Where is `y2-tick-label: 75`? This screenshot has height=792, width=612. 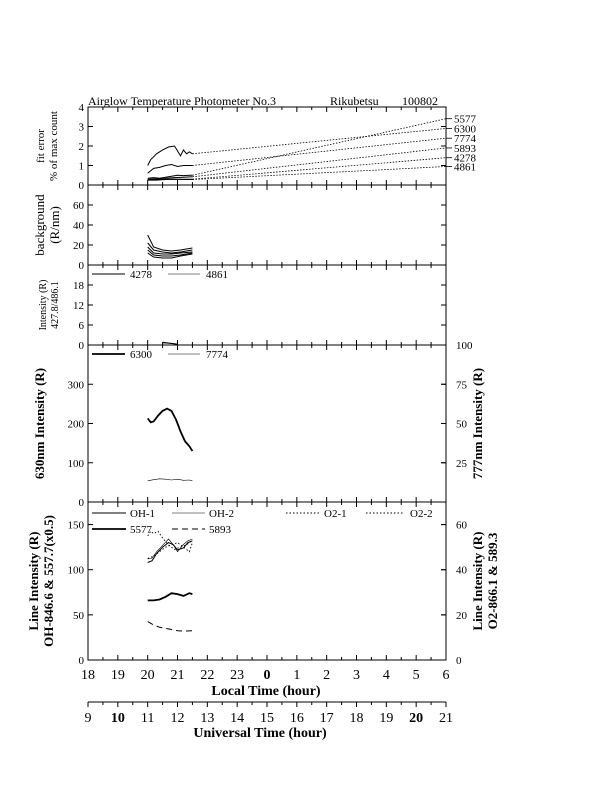 y2-tick-label: 75 is located at coordinates (462, 385).